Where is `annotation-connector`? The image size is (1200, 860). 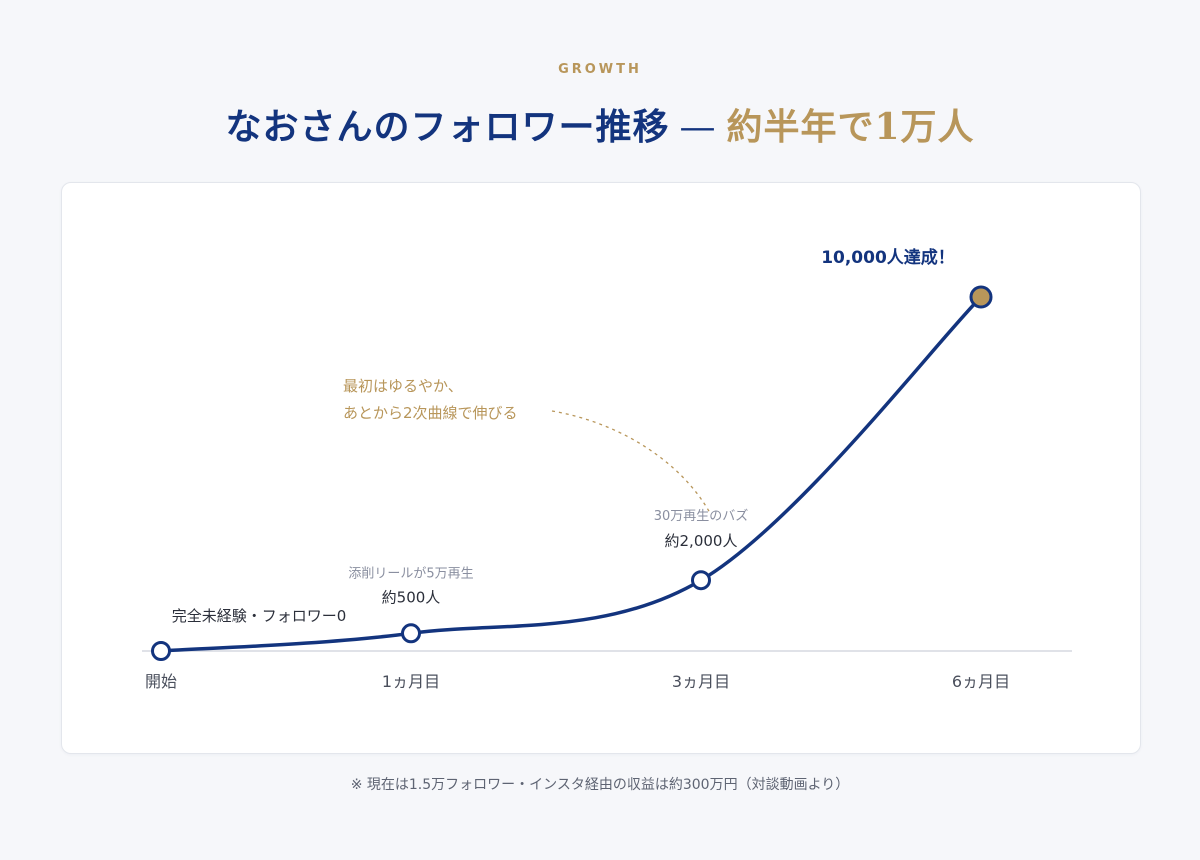 annotation-connector is located at coordinates (631, 462).